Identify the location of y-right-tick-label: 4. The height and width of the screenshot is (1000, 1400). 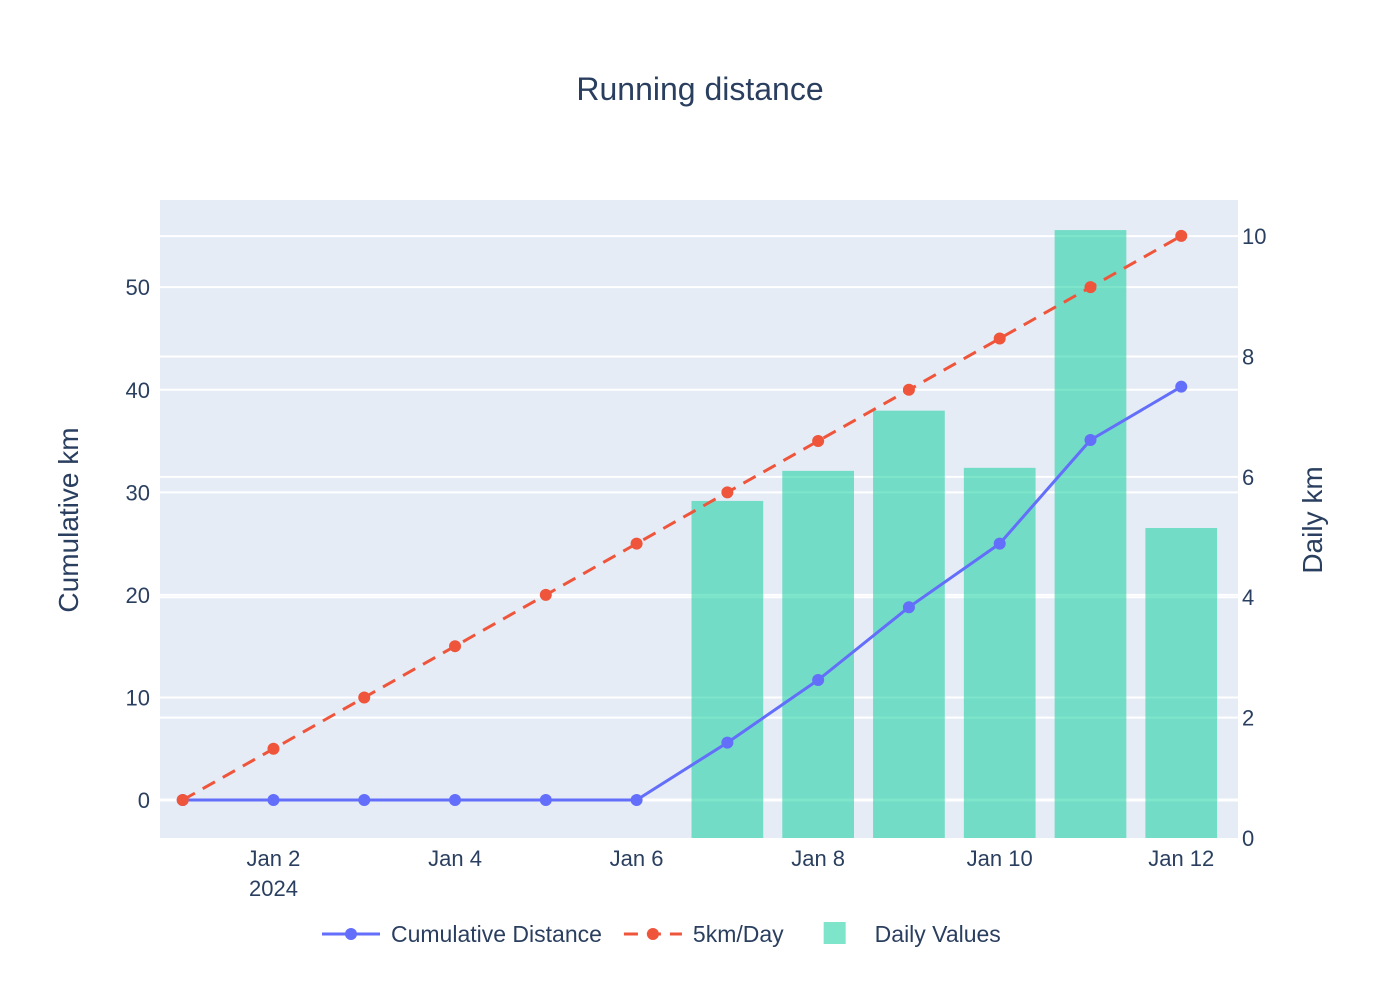
(1248, 597).